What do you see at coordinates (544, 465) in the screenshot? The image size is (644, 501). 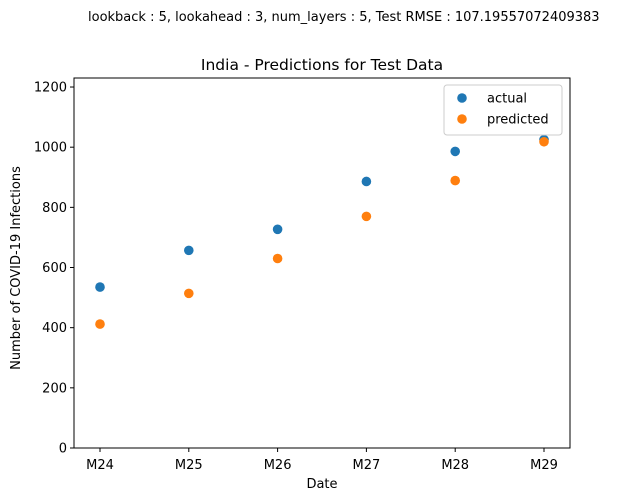 I see `x-tick-label: M29` at bounding box center [544, 465].